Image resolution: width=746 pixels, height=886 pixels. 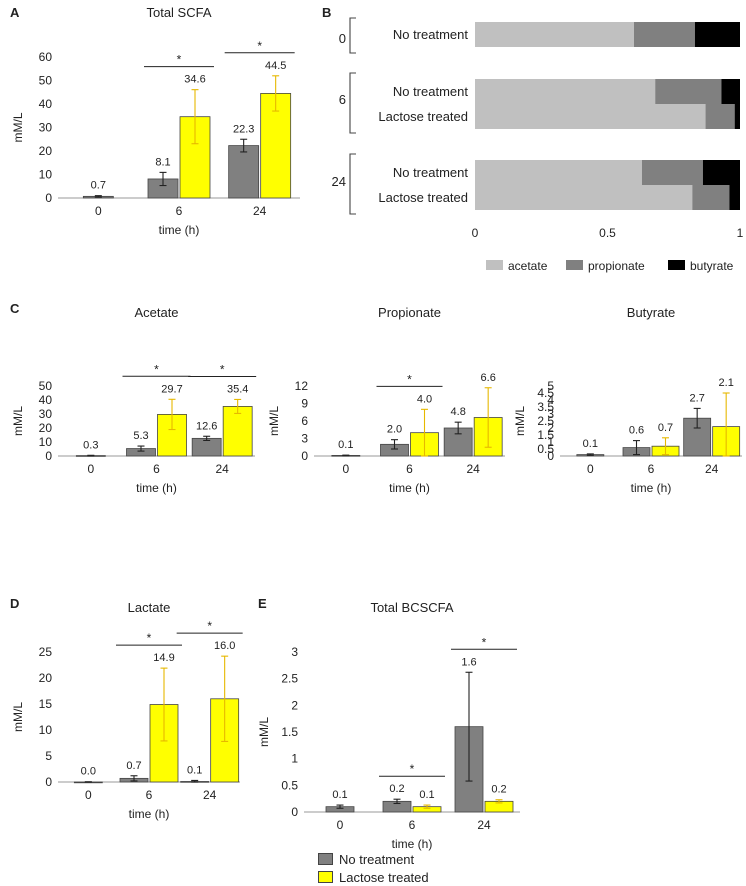 What do you see at coordinates (88, 772) in the screenshot?
I see `data-label: 0.0` at bounding box center [88, 772].